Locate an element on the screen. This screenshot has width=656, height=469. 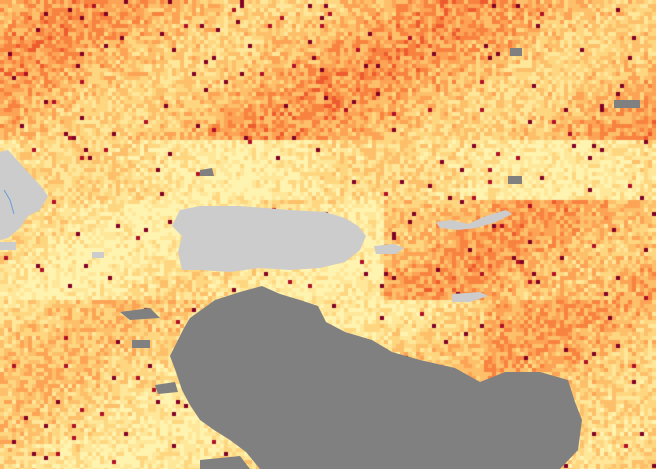
islands-virgin is located at coordinates (474, 220).